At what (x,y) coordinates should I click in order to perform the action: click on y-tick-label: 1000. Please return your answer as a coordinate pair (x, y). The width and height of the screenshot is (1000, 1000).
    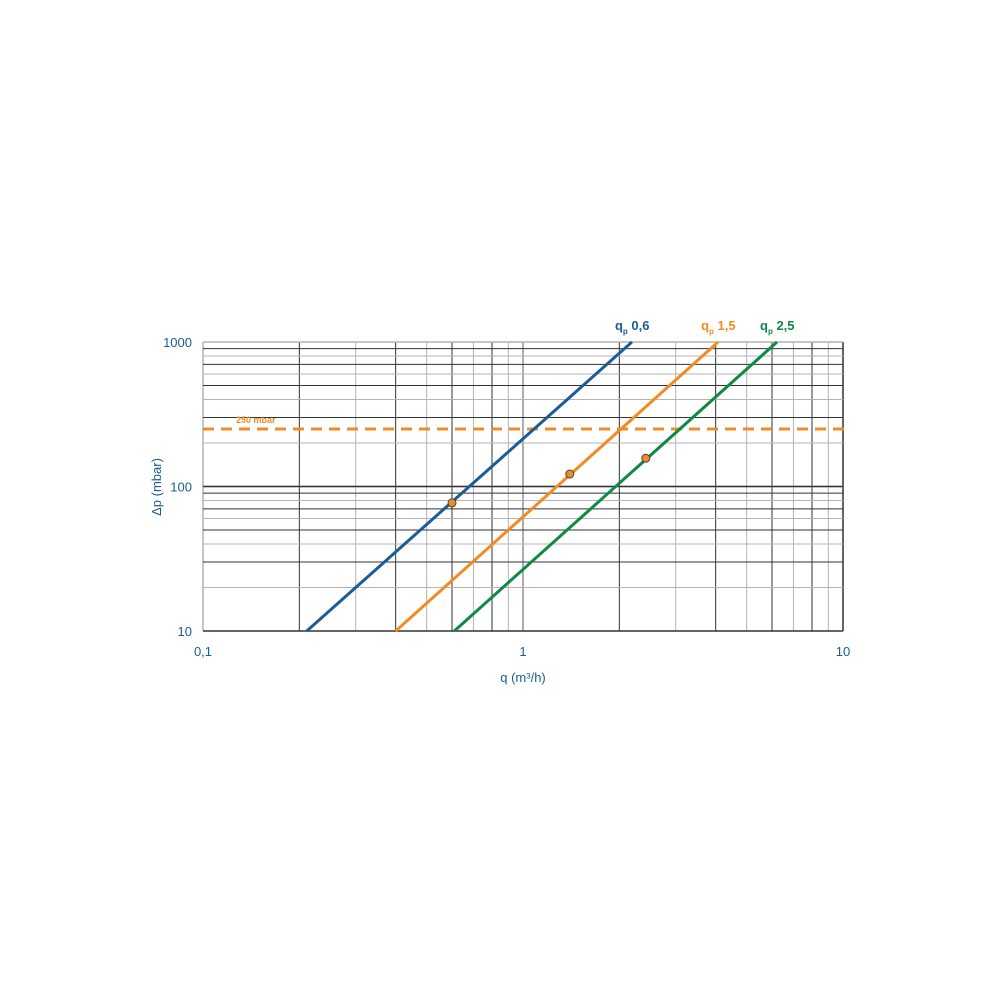
    Looking at the image, I should click on (177, 342).